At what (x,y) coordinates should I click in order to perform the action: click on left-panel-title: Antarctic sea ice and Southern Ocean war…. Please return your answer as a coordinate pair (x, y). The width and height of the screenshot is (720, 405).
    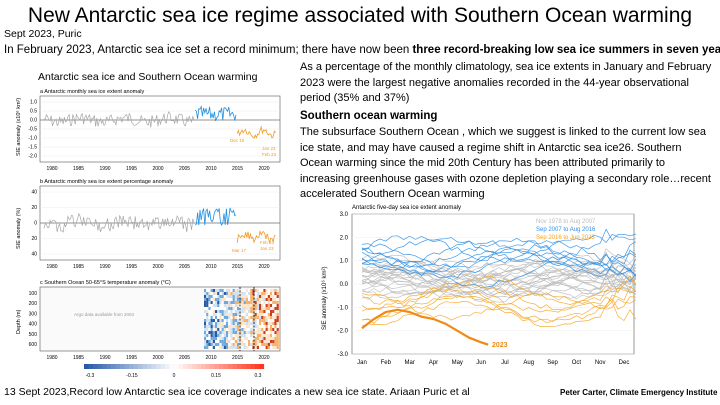
    Looking at the image, I should click on (148, 77).